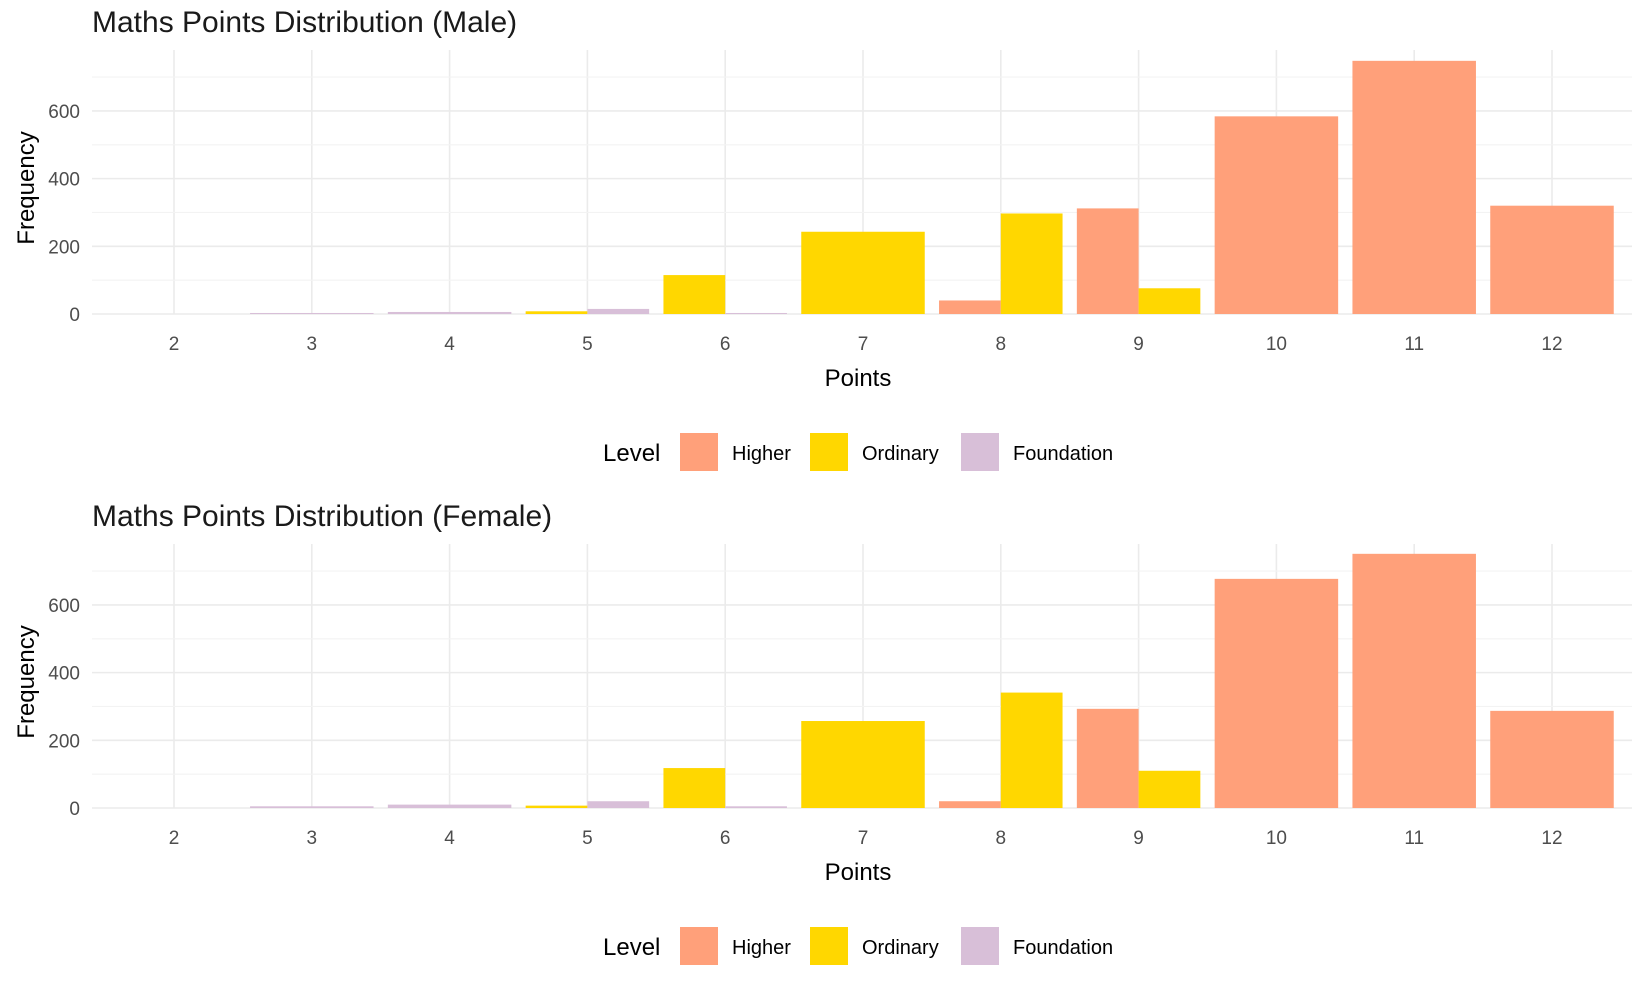  What do you see at coordinates (304, 22) in the screenshot?
I see `chart-title: Maths Points Distribution (Male)` at bounding box center [304, 22].